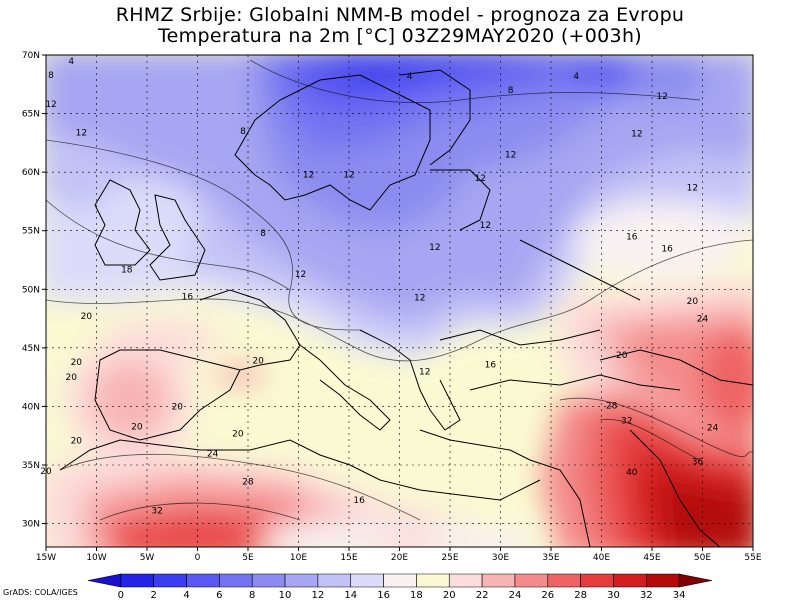 Image resolution: width=800 pixels, height=600 pixels. Describe the element at coordinates (651, 558) in the screenshot. I see `lon-tick-label: 45E` at that location.